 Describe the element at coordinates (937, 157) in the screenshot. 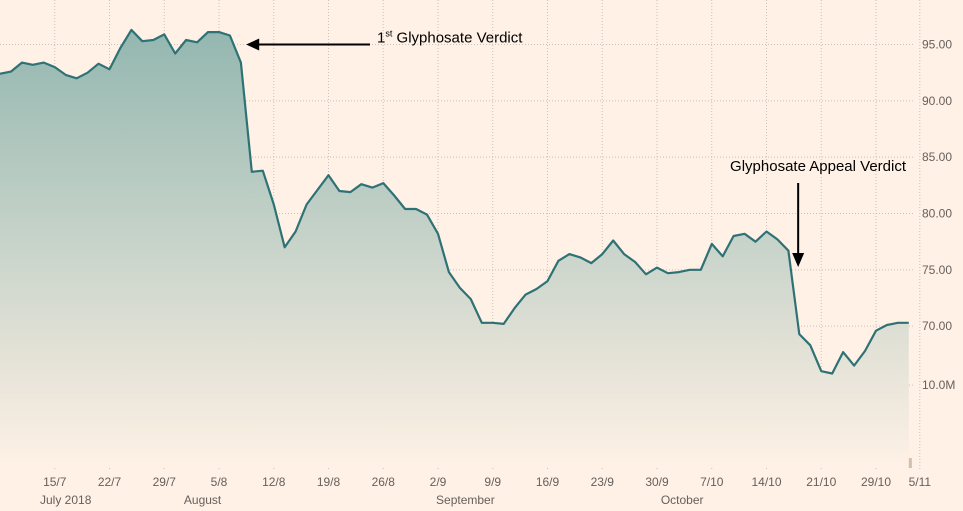

I see `y-tick-label: 85.00` at that location.